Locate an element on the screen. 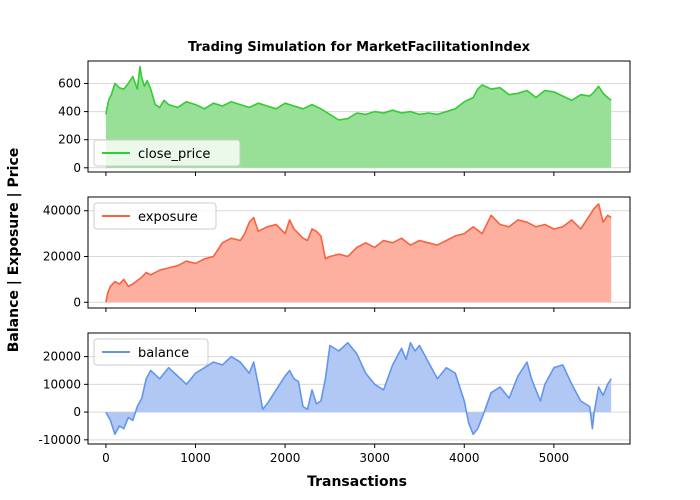 The height and width of the screenshot is (500, 700). y-tick-label: 200 is located at coordinates (69, 140).